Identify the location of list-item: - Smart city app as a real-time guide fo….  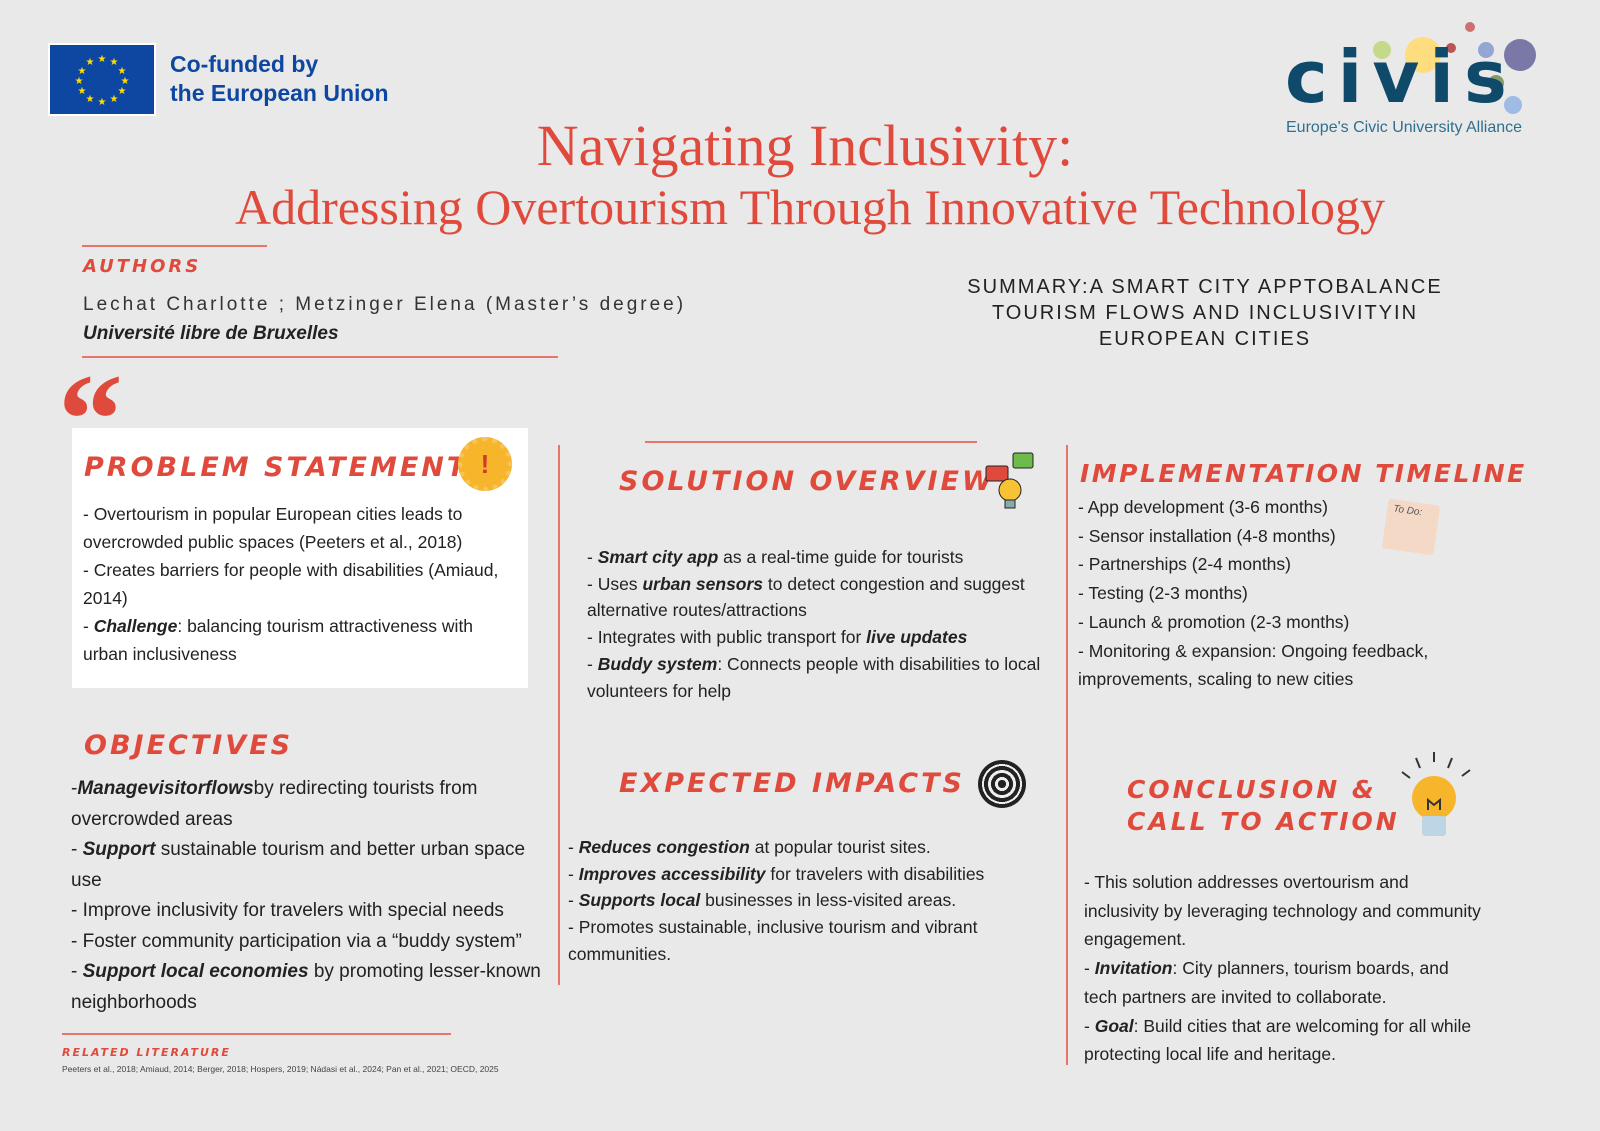
(817, 557).